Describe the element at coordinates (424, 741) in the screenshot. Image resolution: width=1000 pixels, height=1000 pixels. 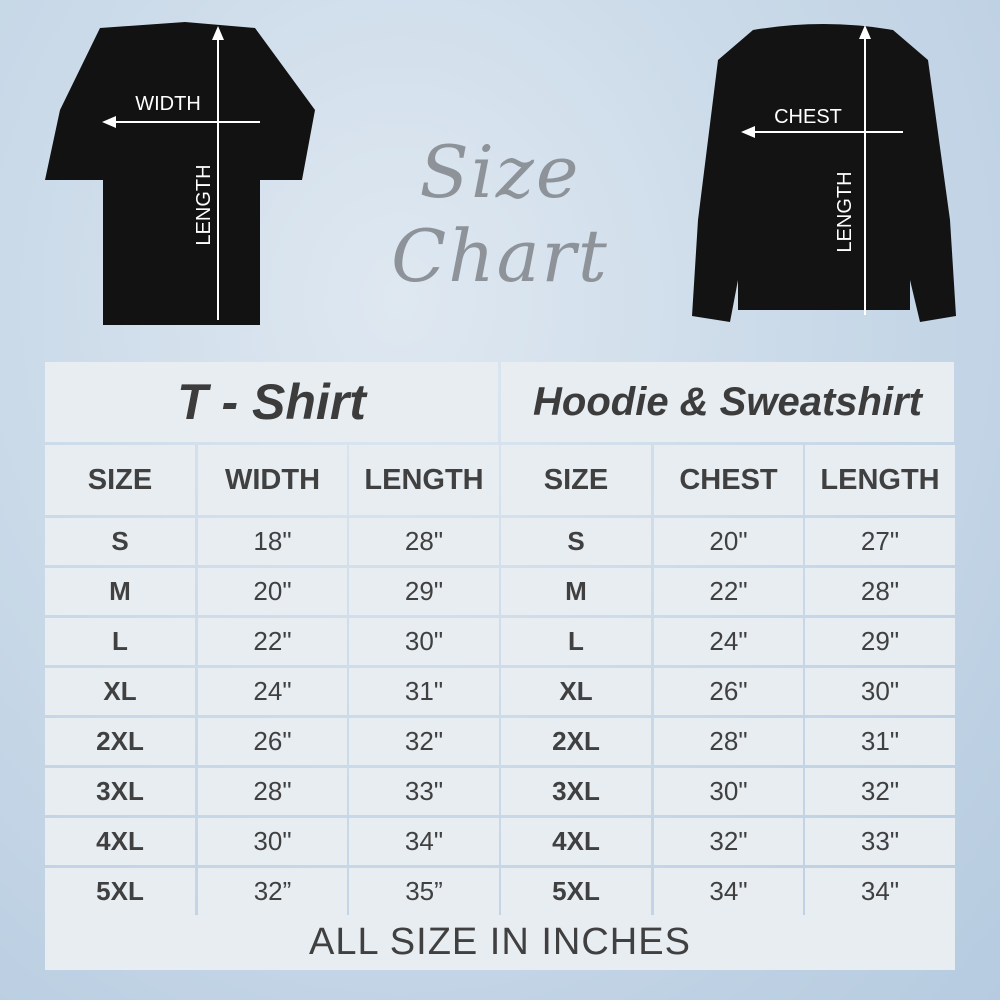
I see `tshirt-row-value: 32"` at that location.